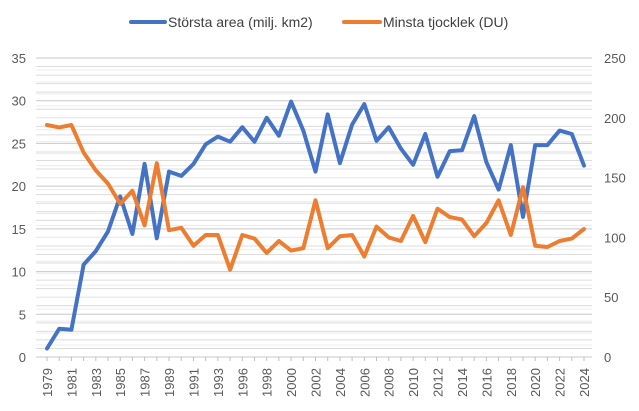 The image size is (639, 411). What do you see at coordinates (71, 382) in the screenshot?
I see `x-tick-label: 1981` at bounding box center [71, 382].